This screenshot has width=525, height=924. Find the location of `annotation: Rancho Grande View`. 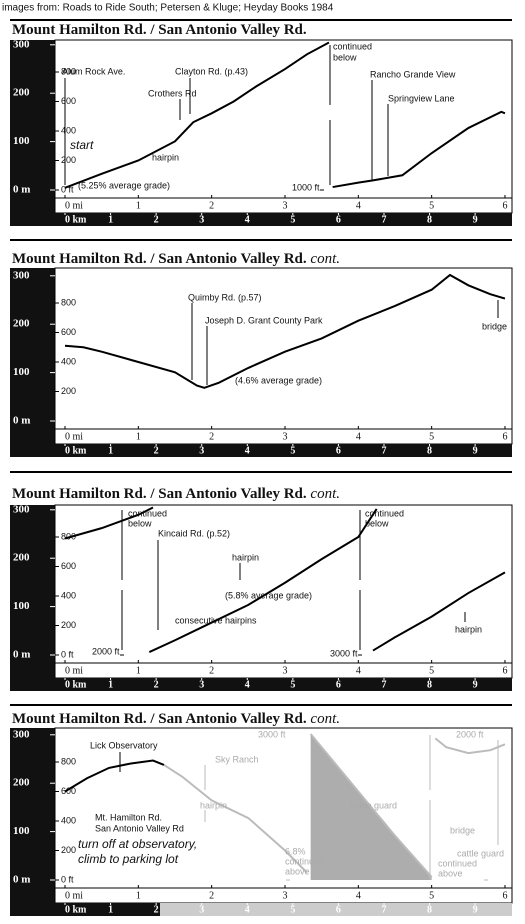

annotation: Rancho Grande View is located at coordinates (413, 74).